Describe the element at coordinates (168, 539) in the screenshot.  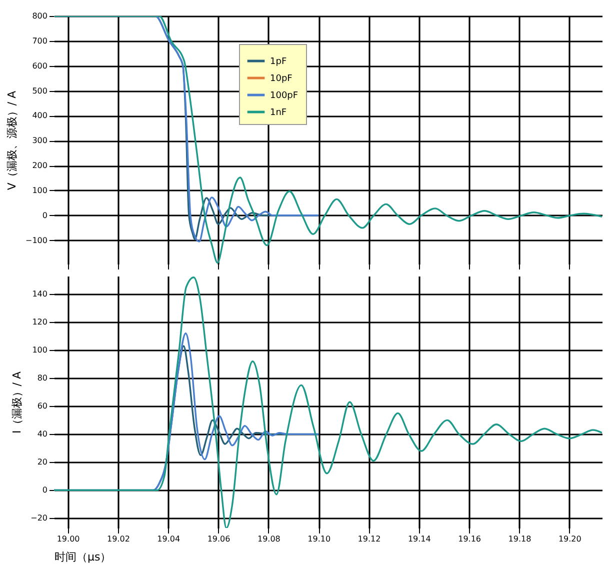
I see `x-tick-label: 19.04` at that location.